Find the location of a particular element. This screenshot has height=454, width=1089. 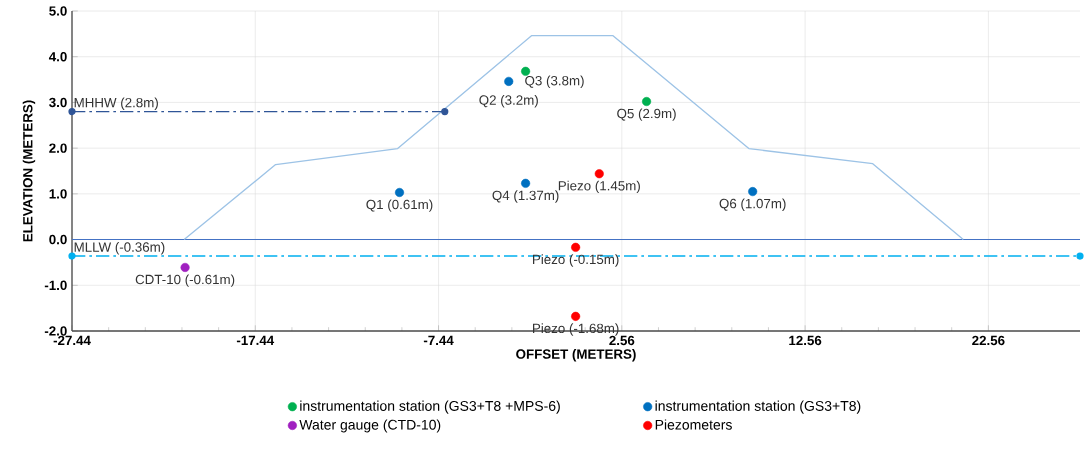

annotation: Piezo (-0.15m) is located at coordinates (576, 260).